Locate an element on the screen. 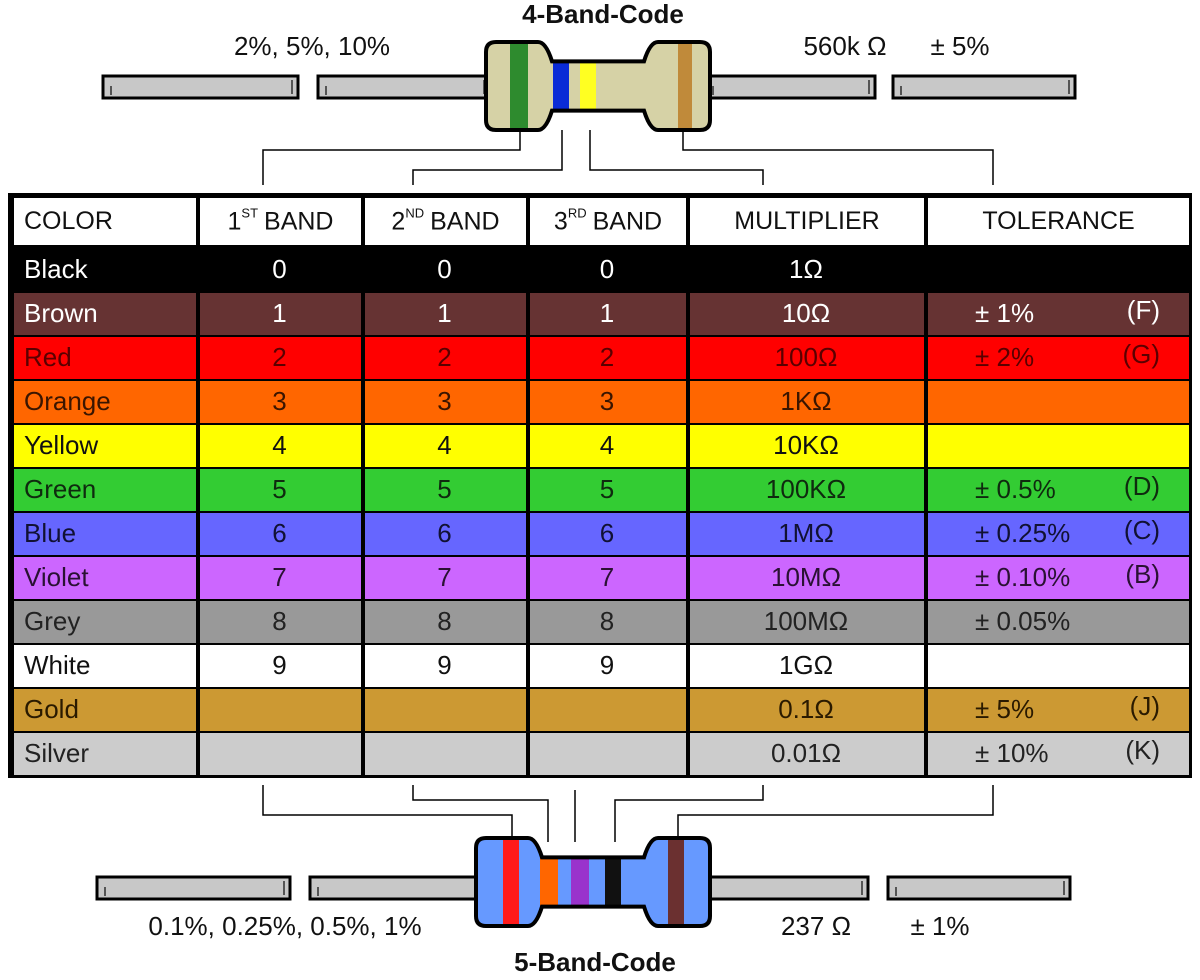 The width and height of the screenshot is (1200, 980). tolerance-code: (K) is located at coordinates (1142, 750).